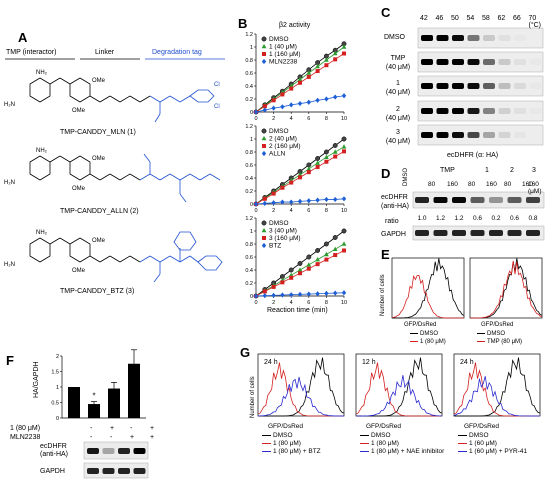 The image size is (550, 484). I want to click on e-hist-dmso-right, so click(506, 288).